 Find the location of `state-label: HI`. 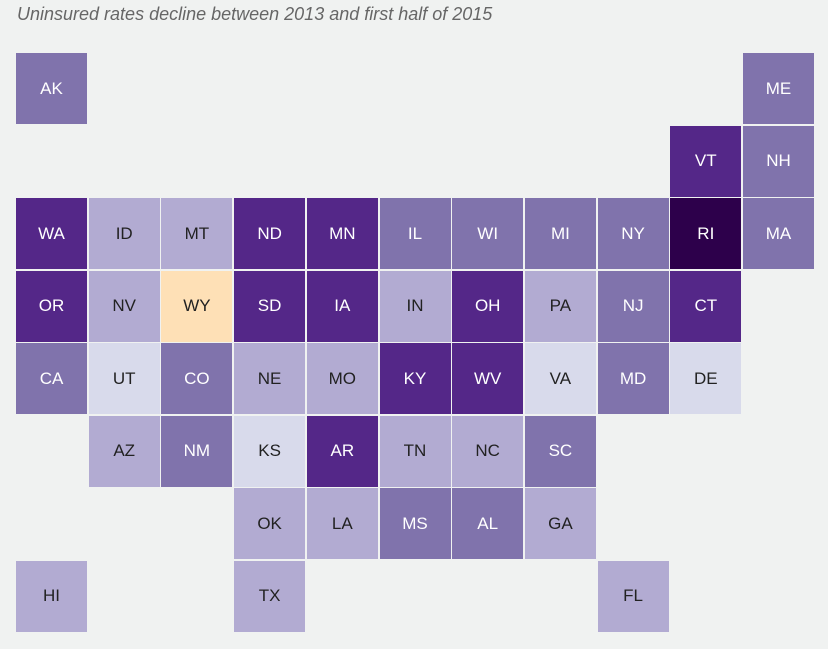

state-label: HI is located at coordinates (51, 595).